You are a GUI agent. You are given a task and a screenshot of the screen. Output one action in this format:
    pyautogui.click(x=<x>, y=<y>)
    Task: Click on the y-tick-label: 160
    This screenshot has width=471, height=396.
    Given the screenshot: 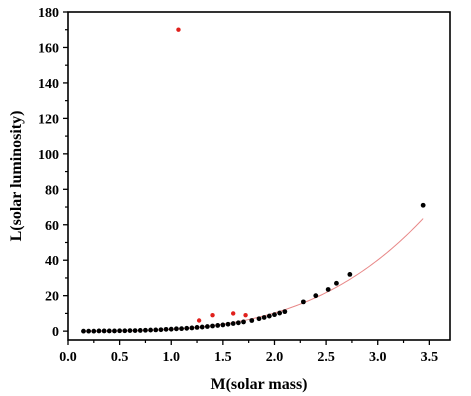 What is the action you would take?
    pyautogui.click(x=48, y=48)
    